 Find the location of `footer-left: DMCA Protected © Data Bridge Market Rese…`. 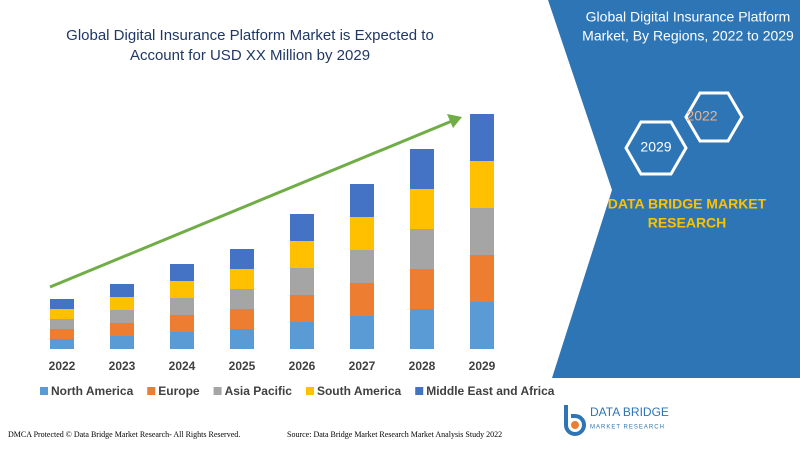

footer-left: DMCA Protected © Data Bridge Market Rese… is located at coordinates (124, 434).